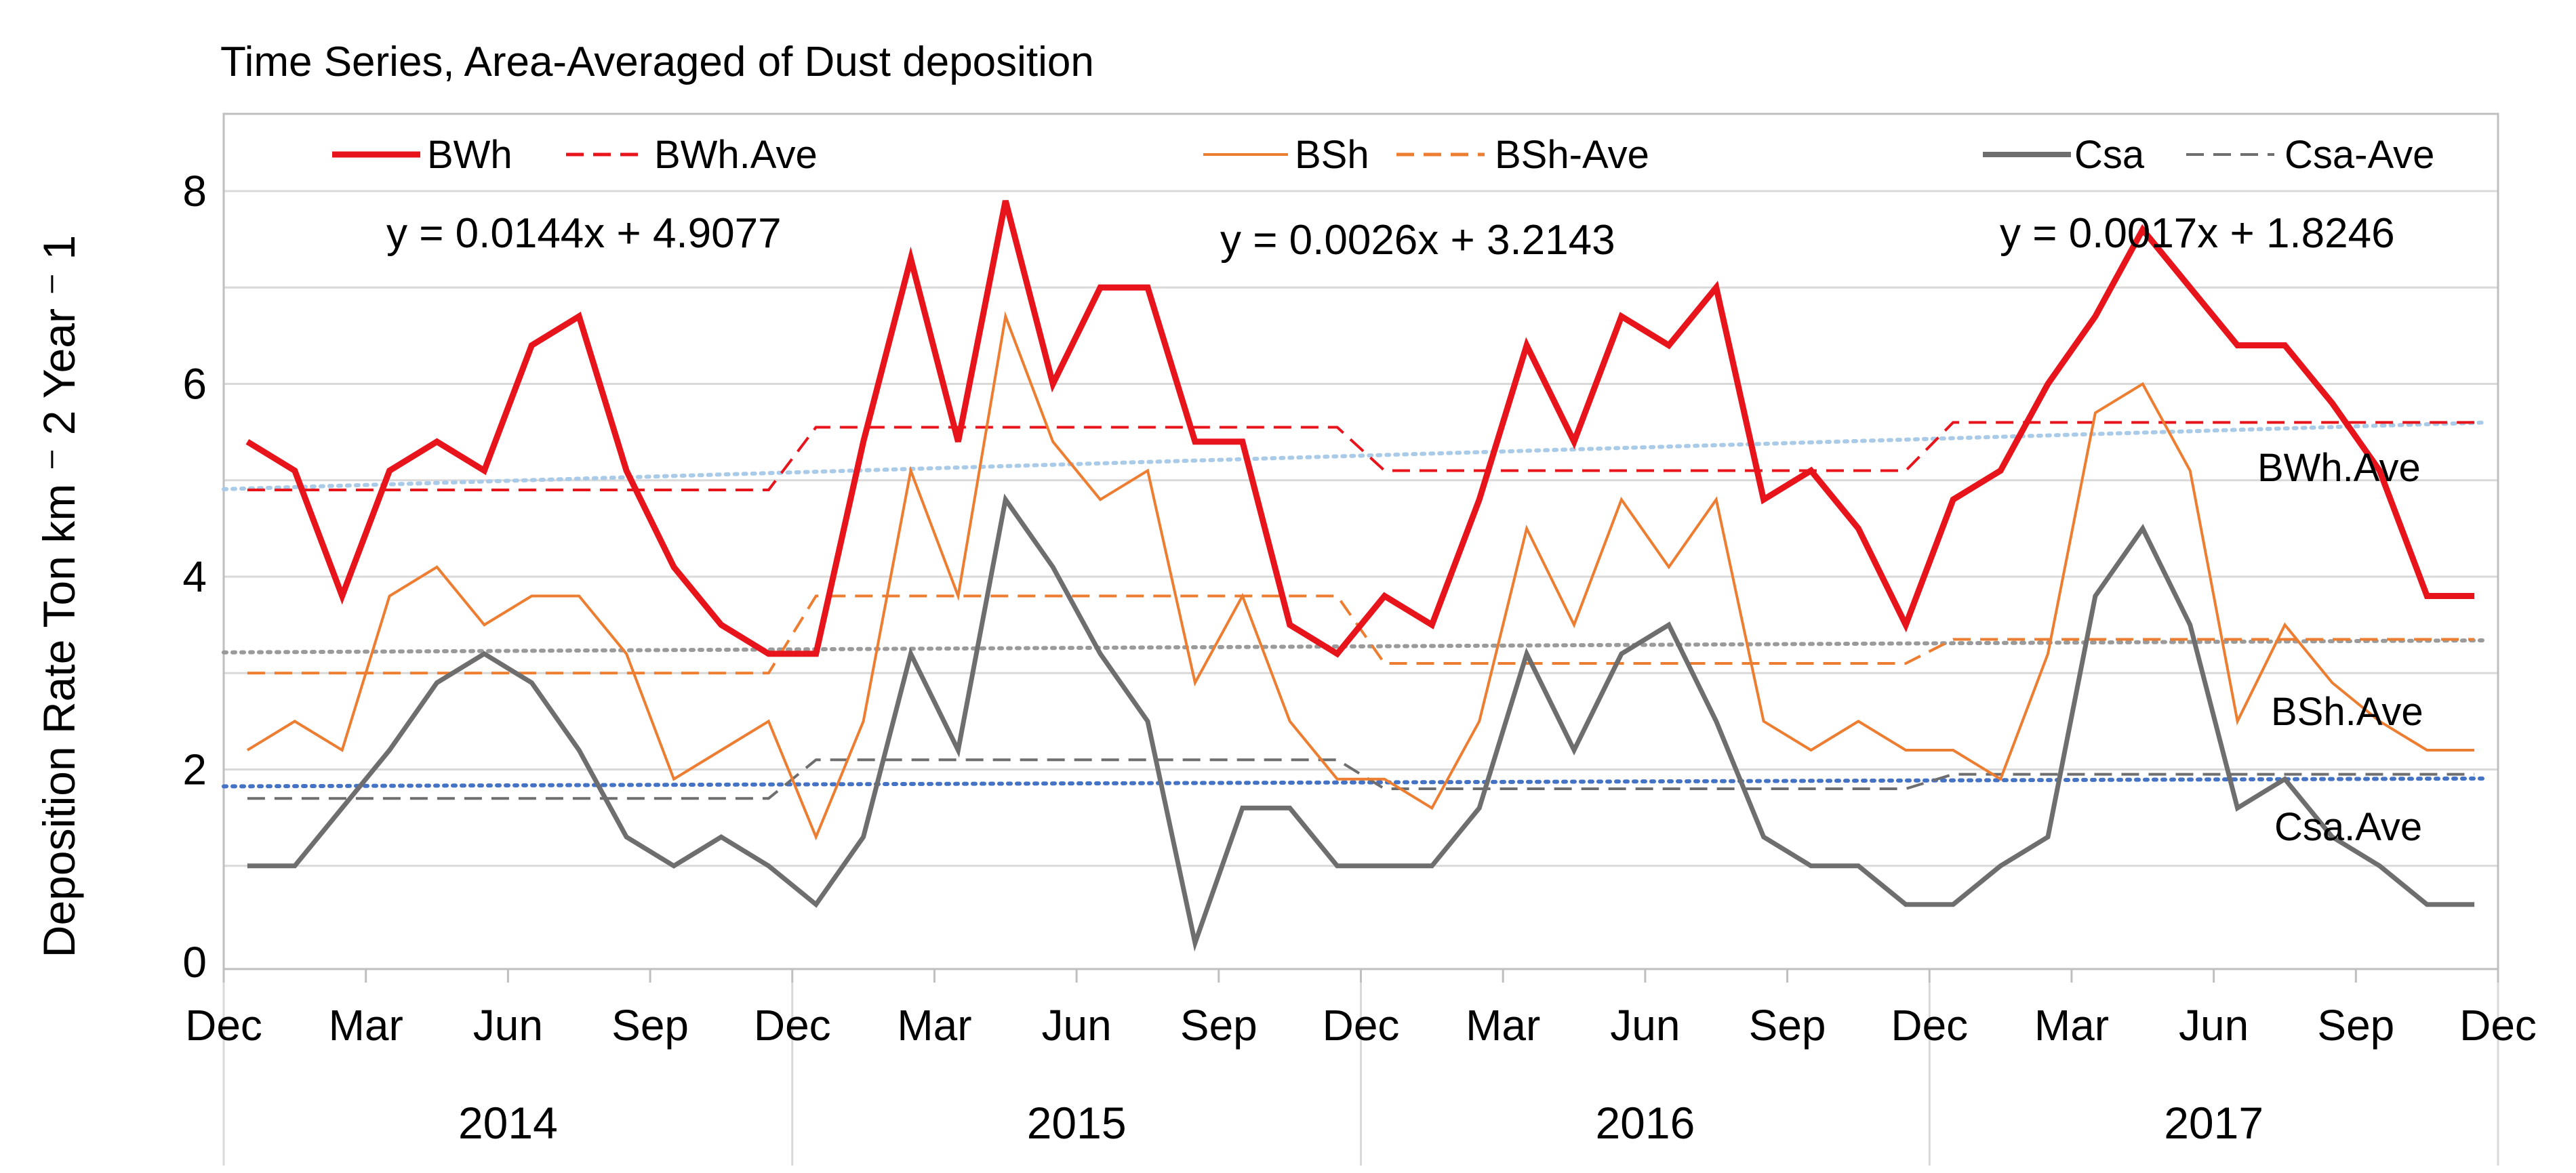  What do you see at coordinates (584, 233) in the screenshot?
I see `equation-bwh: y = 0.0144x + 4.9077` at bounding box center [584, 233].